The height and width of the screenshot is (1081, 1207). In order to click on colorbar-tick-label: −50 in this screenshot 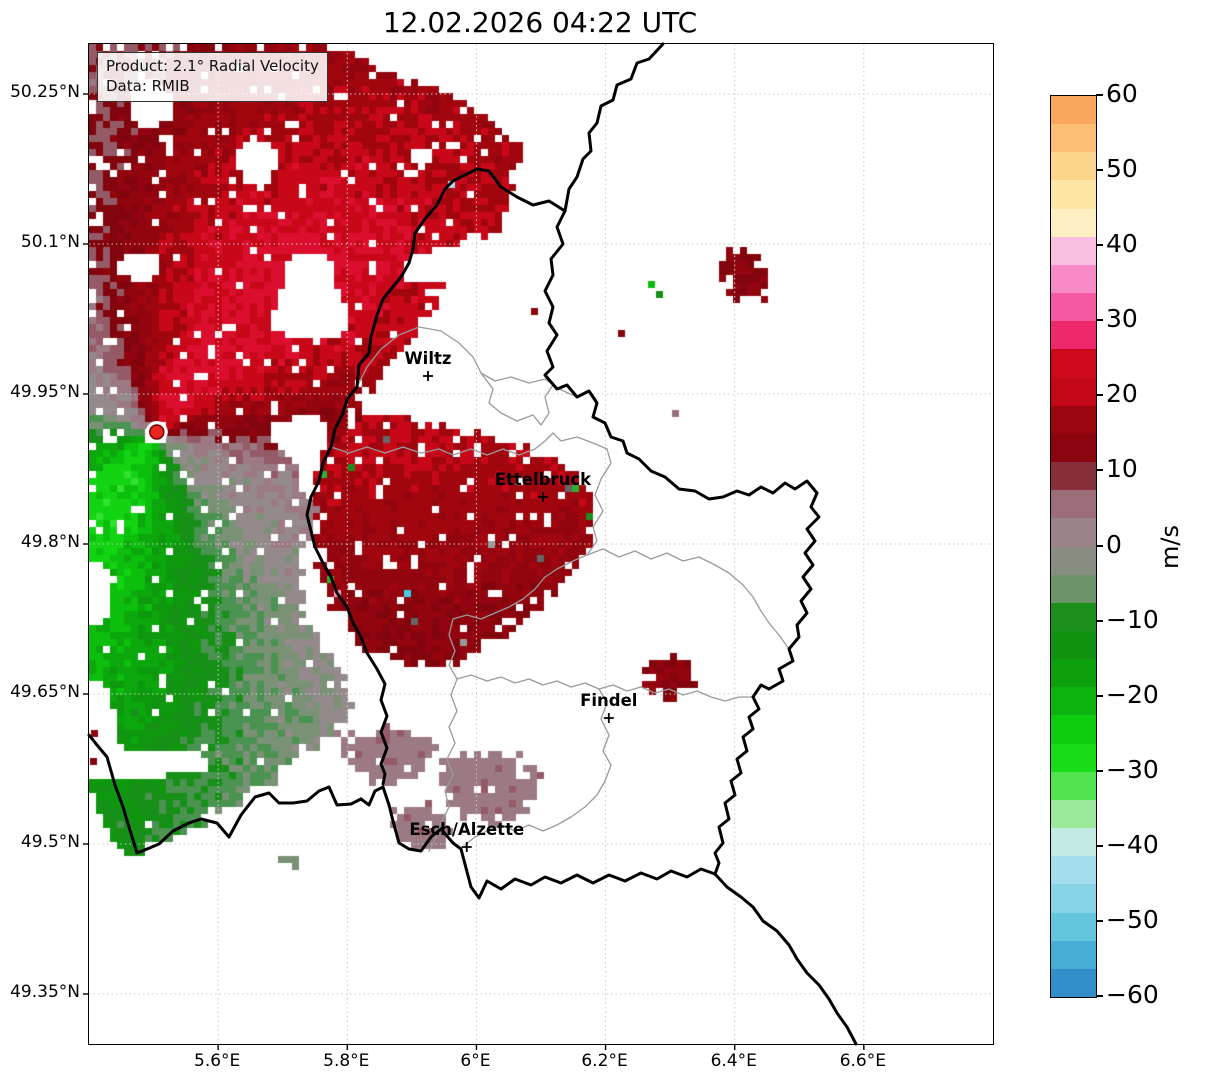, I will do `click(1132, 919)`.